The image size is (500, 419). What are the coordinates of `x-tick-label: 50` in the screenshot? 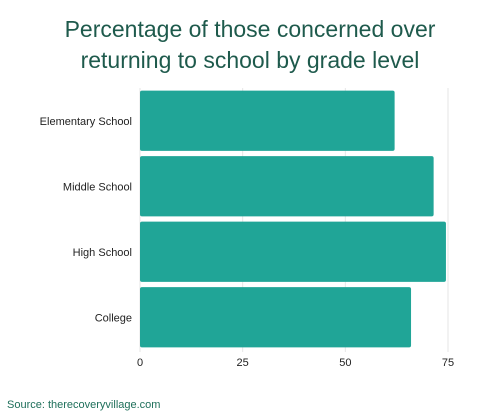 It's located at (345, 363).